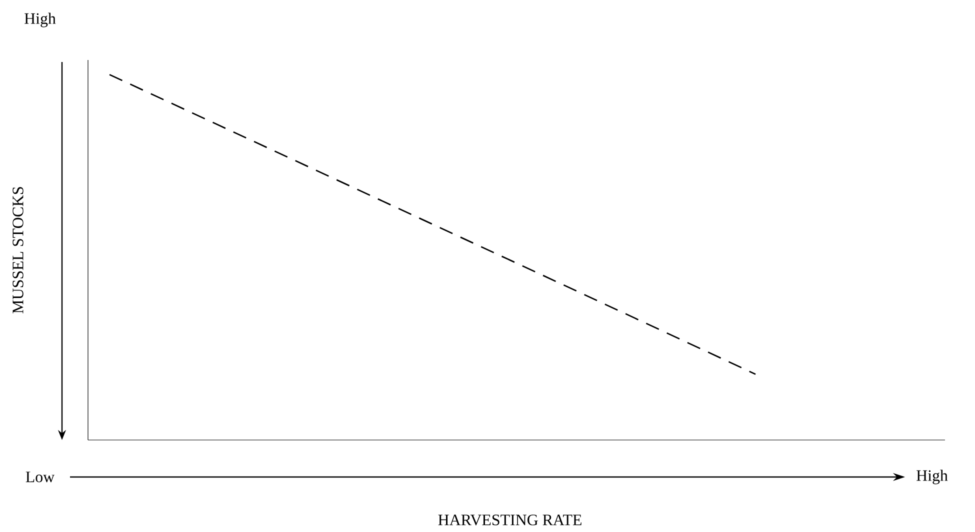 The image size is (975, 532). What do you see at coordinates (18, 250) in the screenshot?
I see `y-axis-title: MUSSEL STOCKS` at bounding box center [18, 250].